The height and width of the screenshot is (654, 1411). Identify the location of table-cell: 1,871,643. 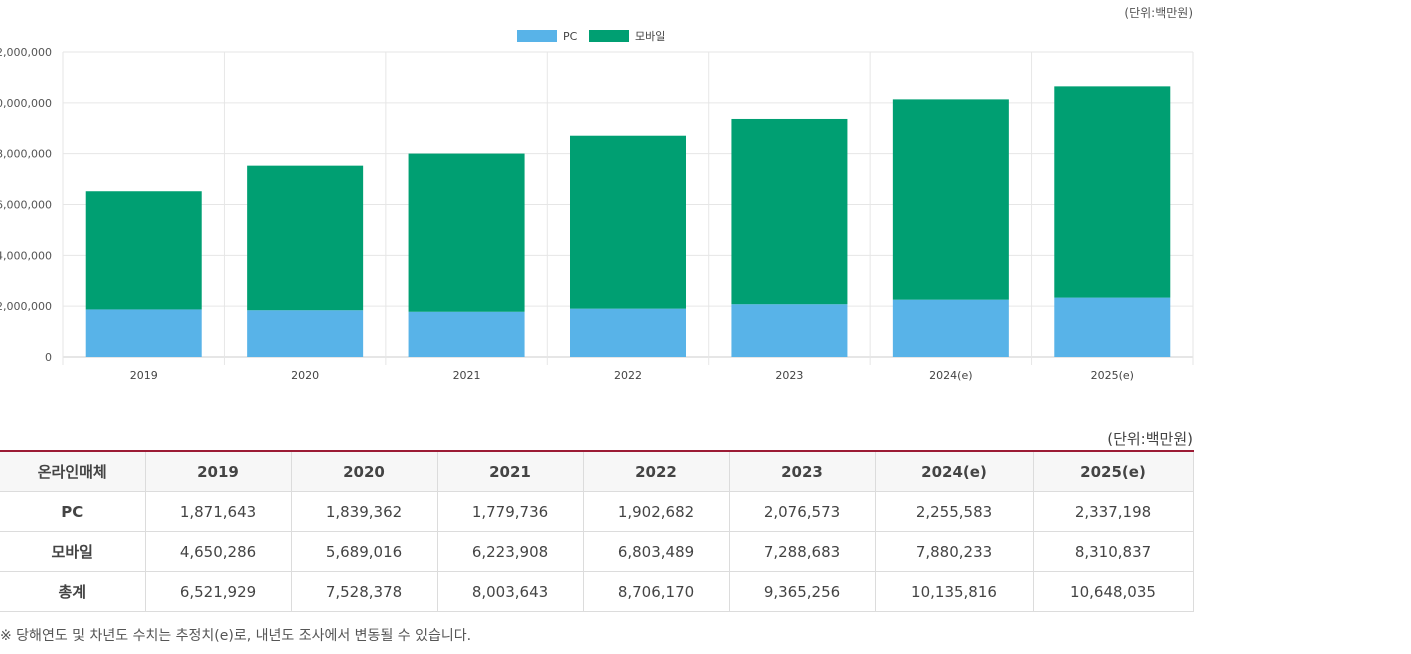
(218, 511).